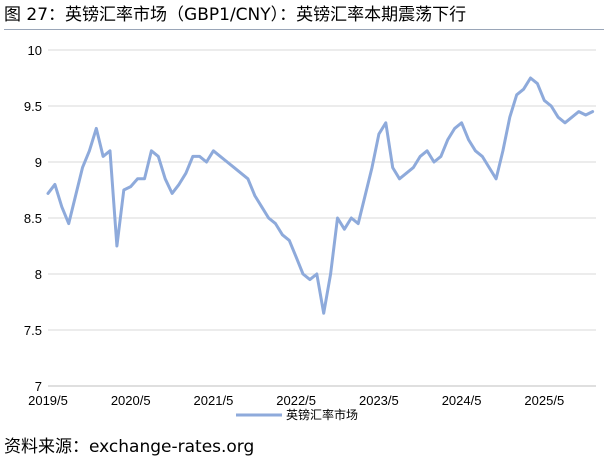 Image resolution: width=608 pixels, height=463 pixels. I want to click on y-tick-label: 9.5, so click(33, 106).